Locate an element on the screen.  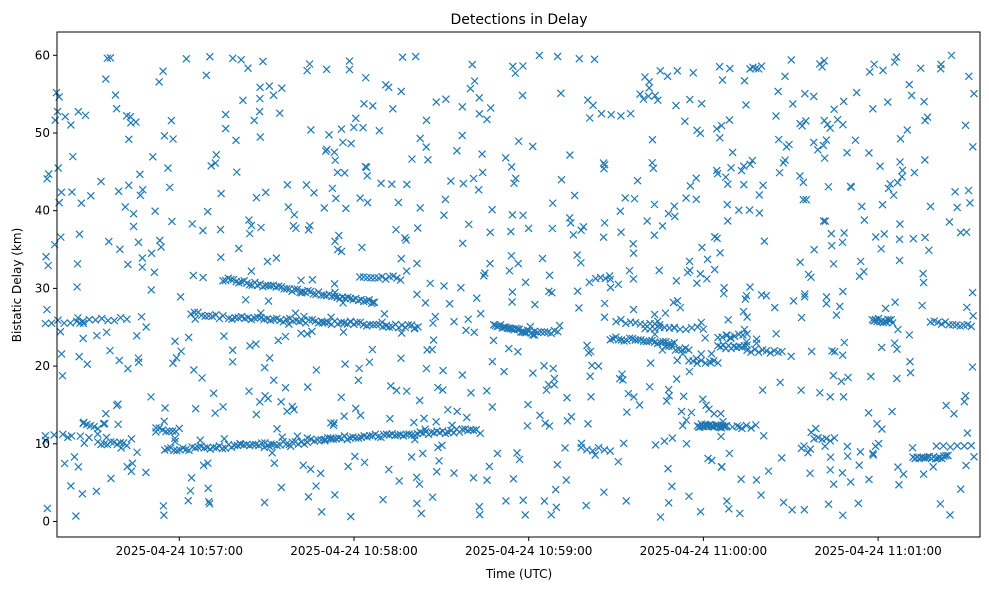
x-tick-label: 2025-04-24 11:00:00 is located at coordinates (703, 551).